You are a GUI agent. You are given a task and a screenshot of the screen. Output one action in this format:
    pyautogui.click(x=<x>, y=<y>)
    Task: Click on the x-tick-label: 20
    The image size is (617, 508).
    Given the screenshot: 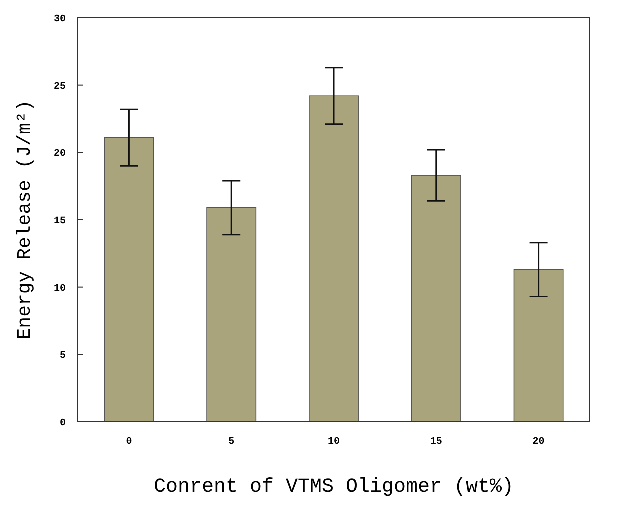 What is the action you would take?
    pyautogui.click(x=538, y=442)
    